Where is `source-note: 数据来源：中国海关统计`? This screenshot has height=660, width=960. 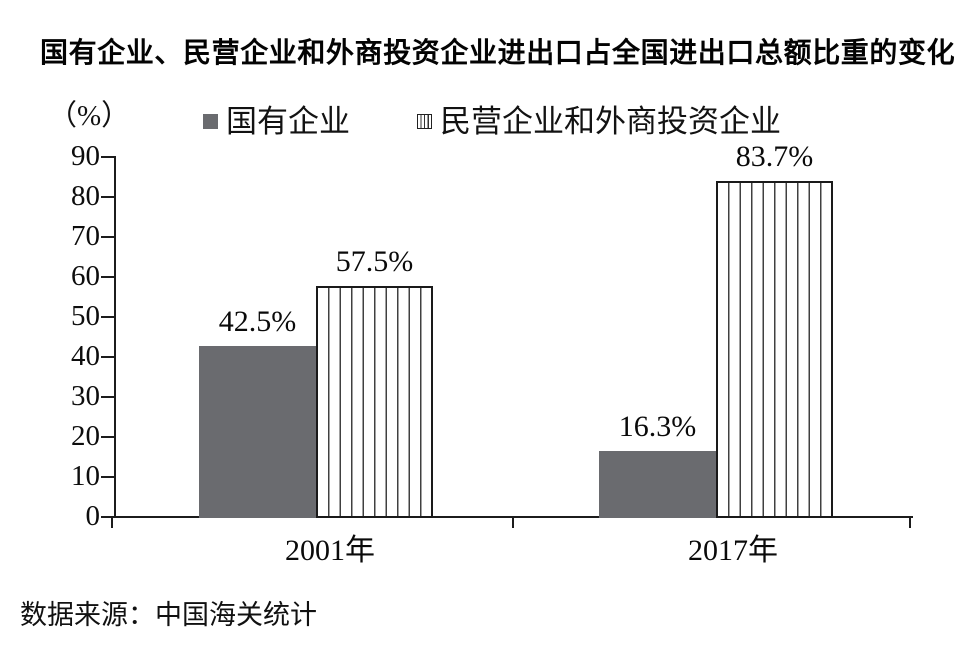 source-note: 数据来源：中国海关统计 is located at coordinates (168, 615).